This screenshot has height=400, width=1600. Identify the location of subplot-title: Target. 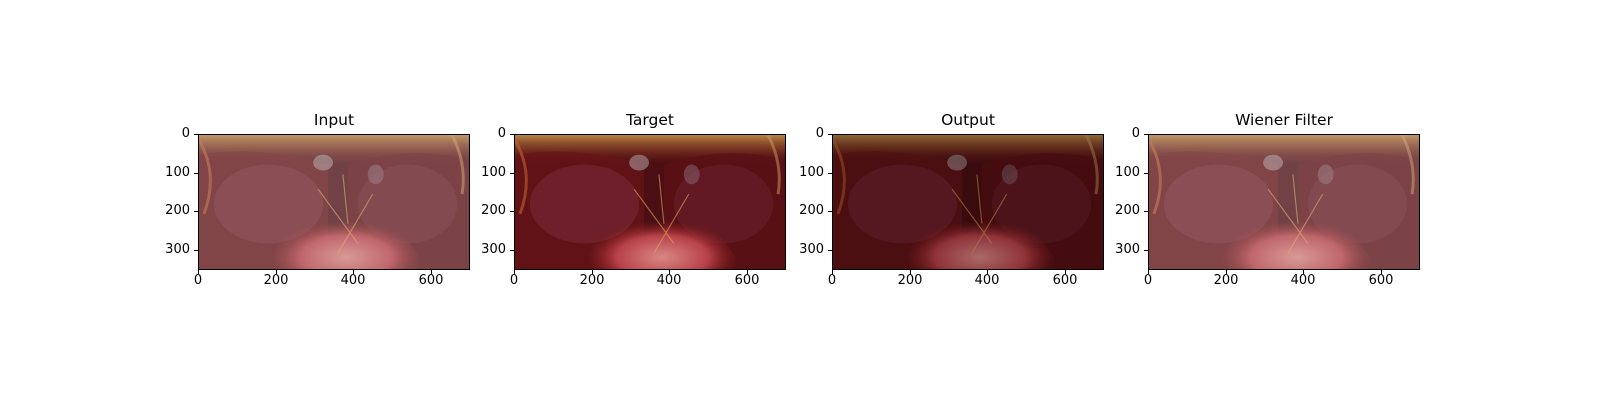
(650, 120).